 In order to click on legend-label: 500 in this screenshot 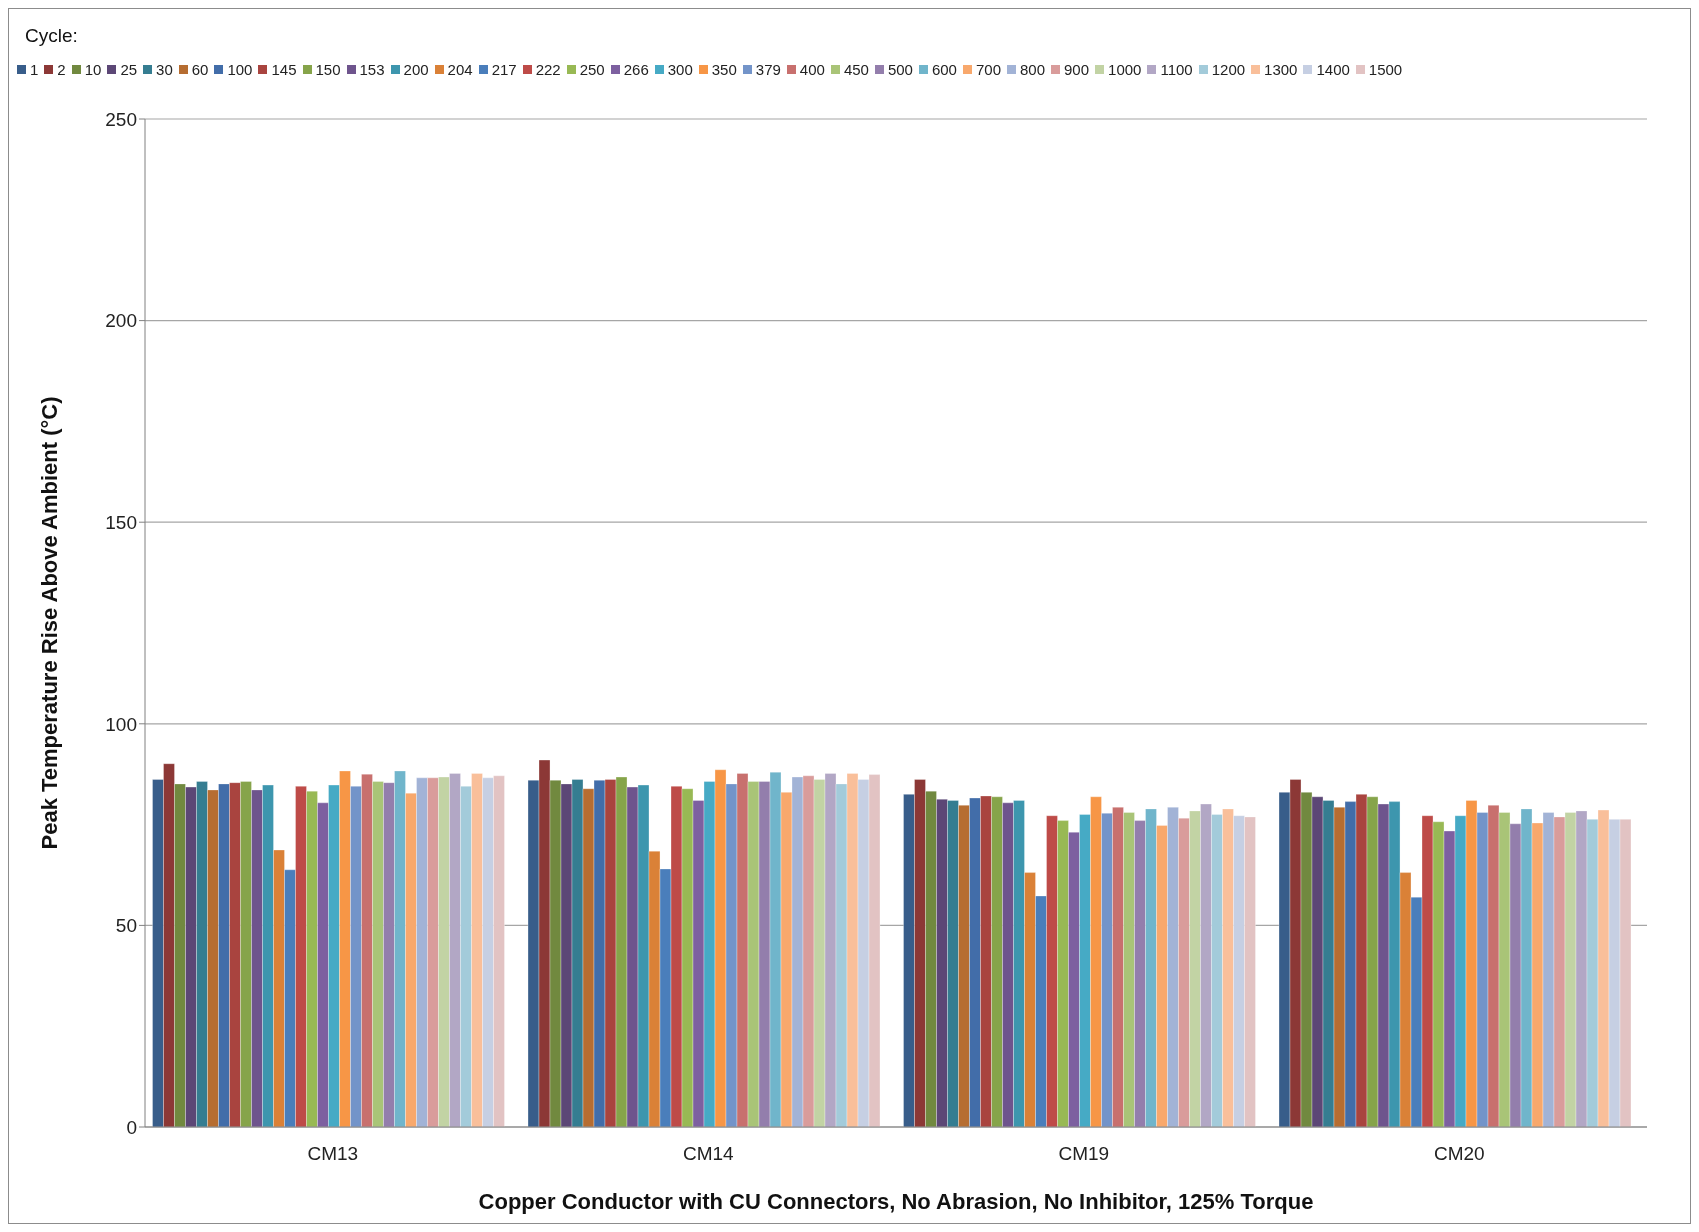, I will do `click(900, 69)`.